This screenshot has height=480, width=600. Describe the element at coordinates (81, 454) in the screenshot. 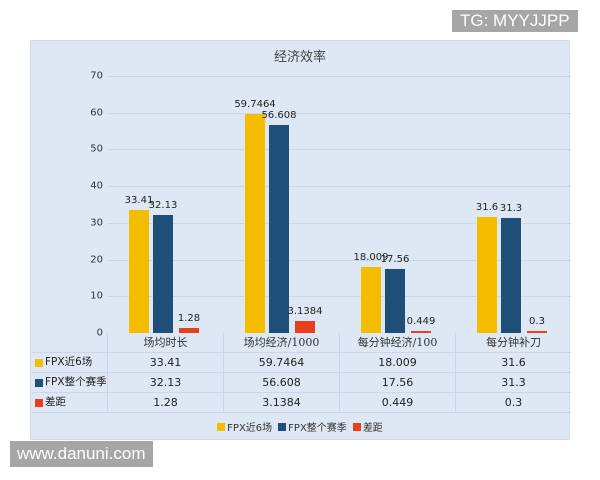

I see `watermark-bottom: www.danuni.com` at that location.